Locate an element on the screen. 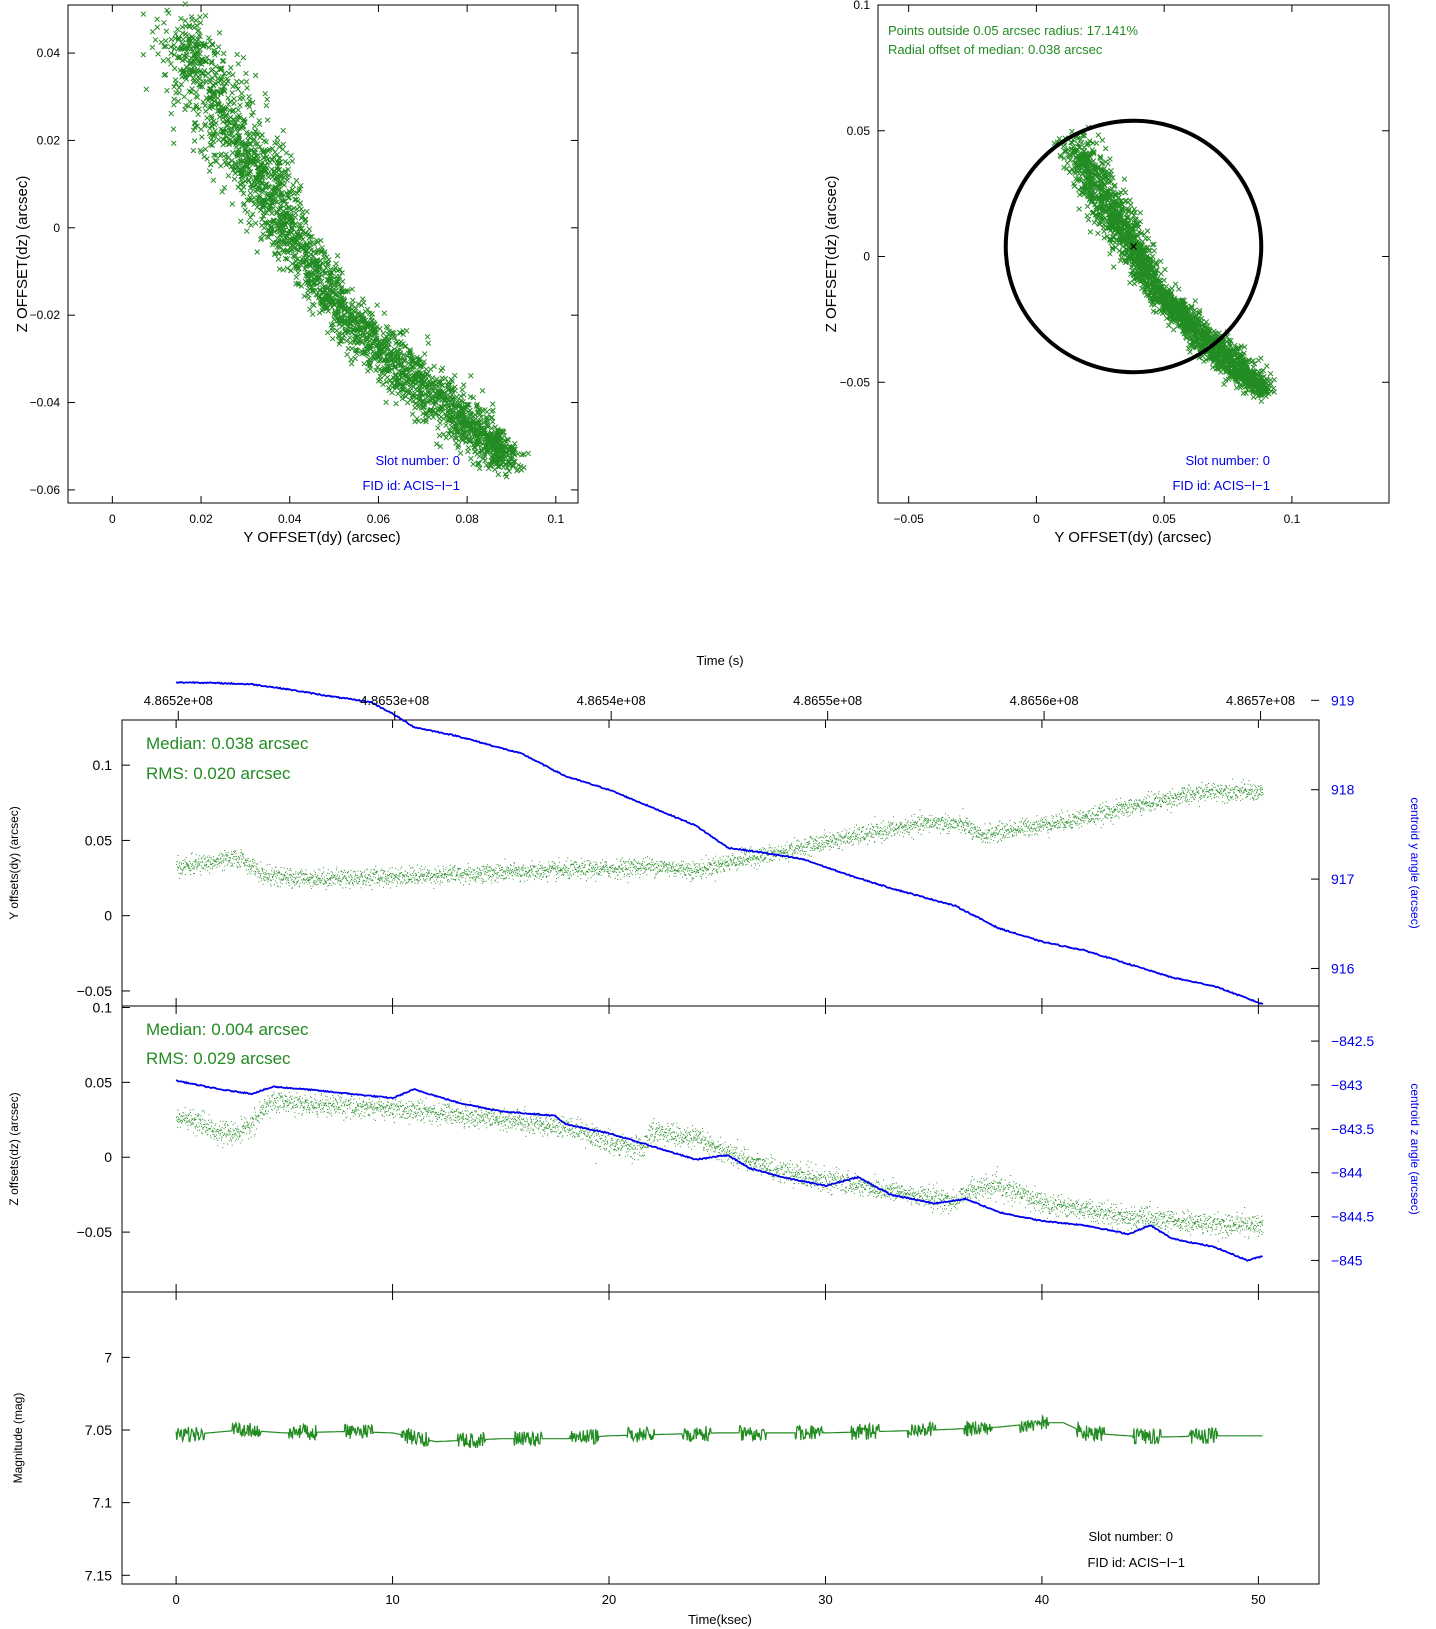  scatter-right-ytick-label: 0.05 is located at coordinates (859, 131).